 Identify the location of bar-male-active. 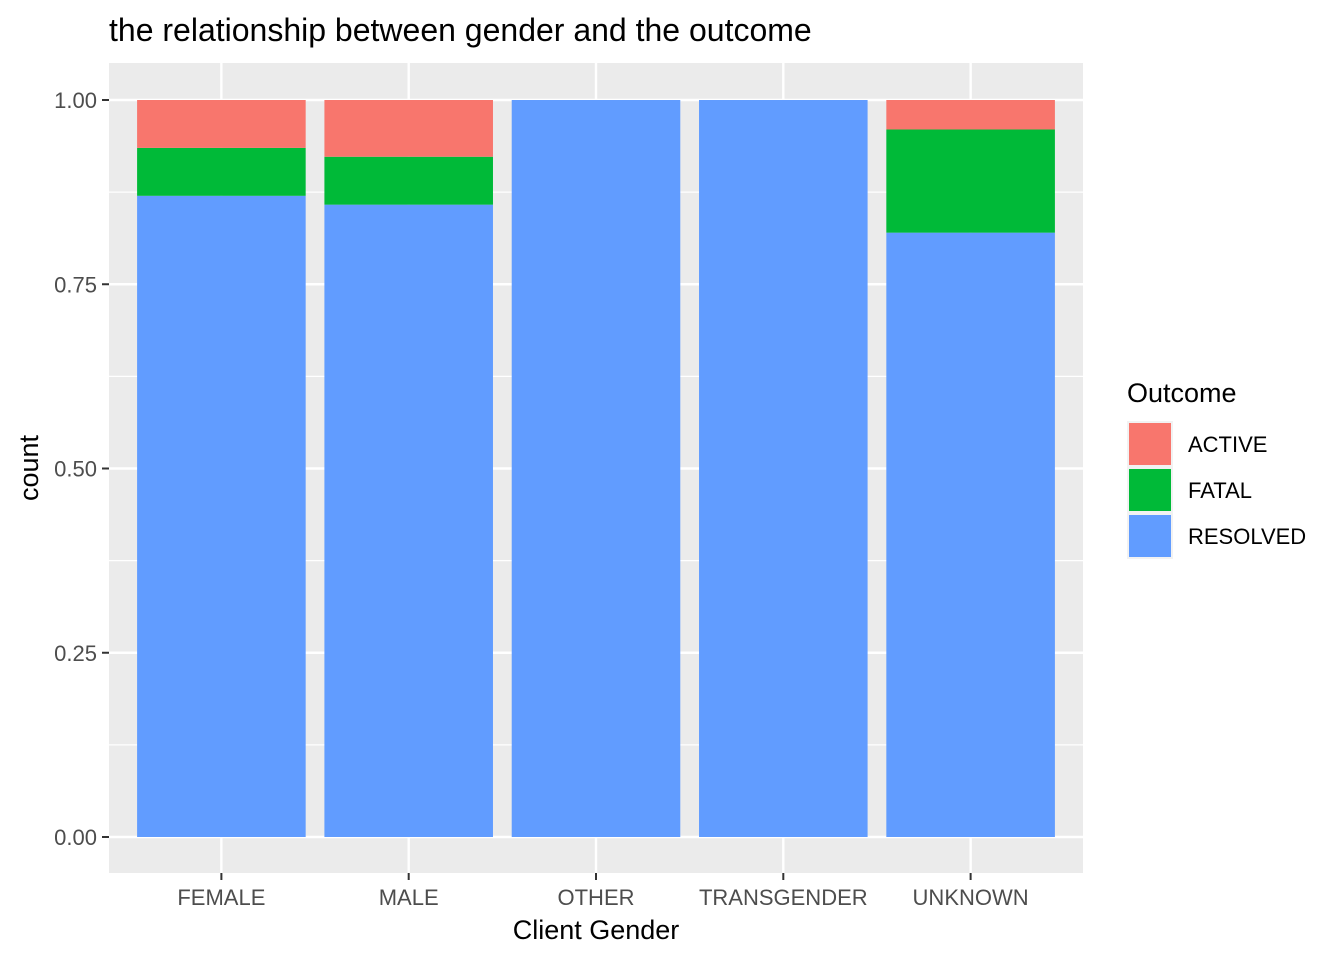
(408, 128).